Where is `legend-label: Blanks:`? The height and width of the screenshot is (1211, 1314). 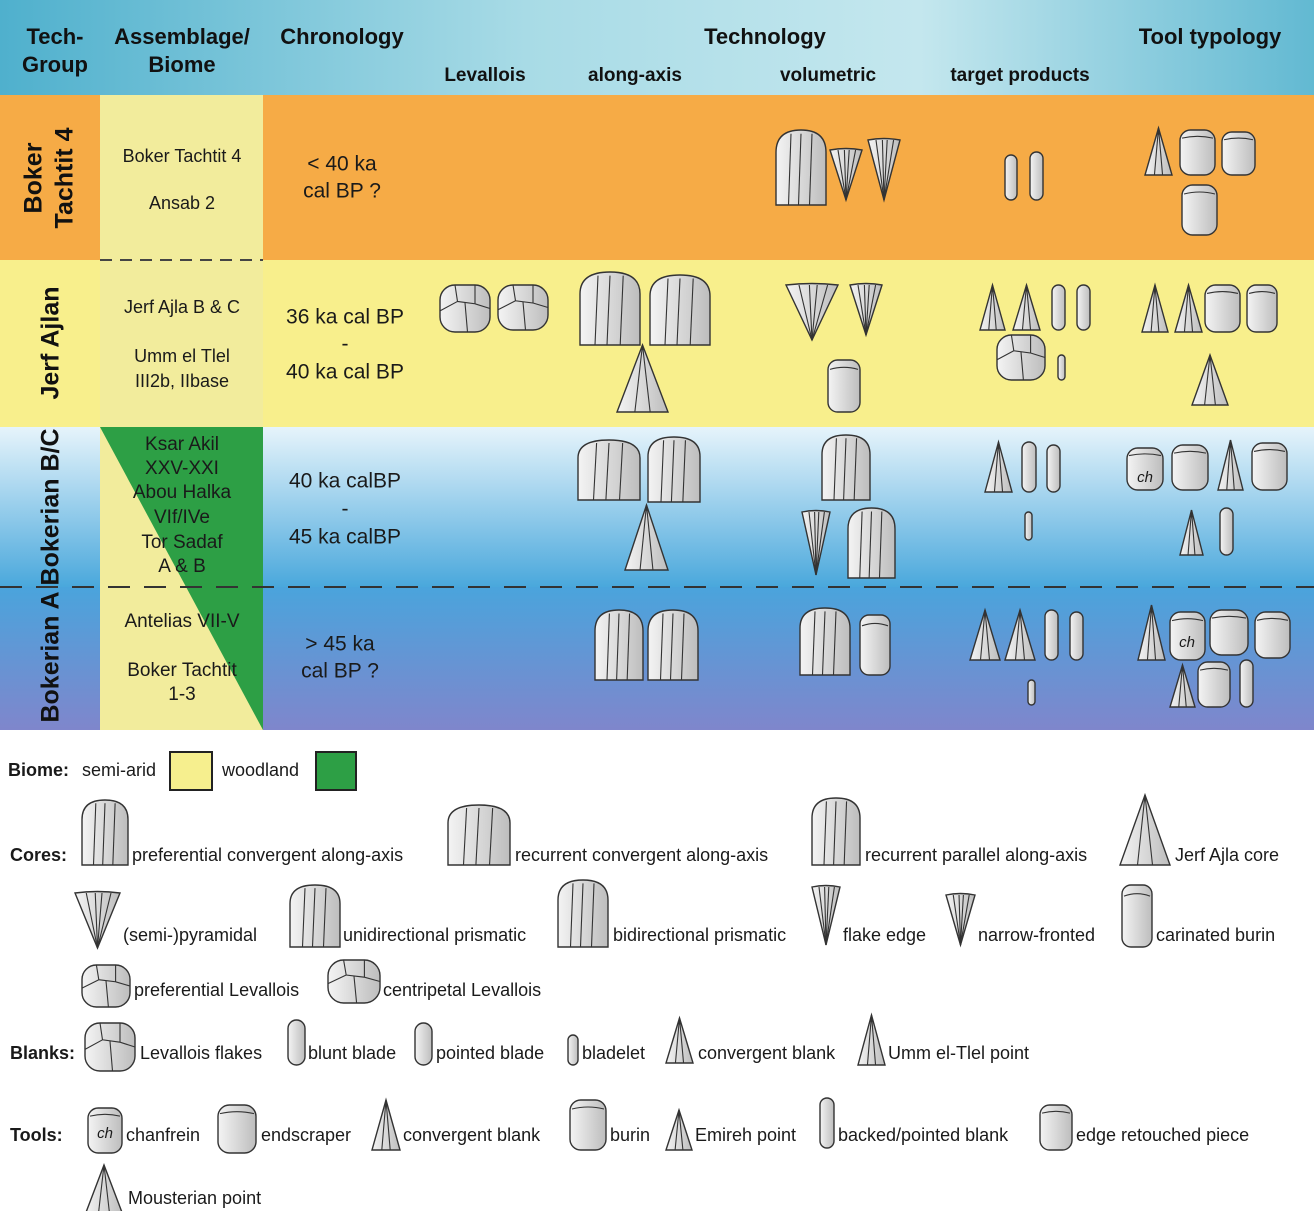
legend-label: Blanks: is located at coordinates (42, 1053).